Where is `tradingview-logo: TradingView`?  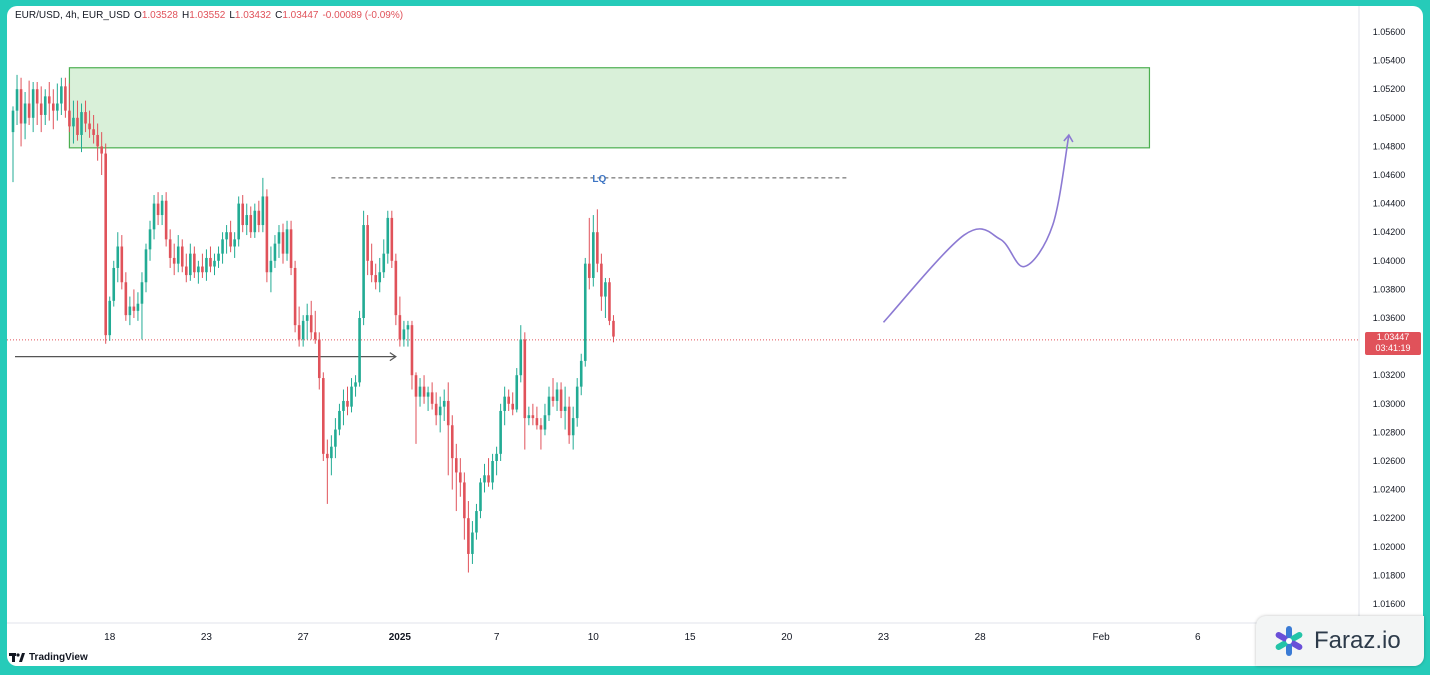 tradingview-logo: TradingView is located at coordinates (48, 657).